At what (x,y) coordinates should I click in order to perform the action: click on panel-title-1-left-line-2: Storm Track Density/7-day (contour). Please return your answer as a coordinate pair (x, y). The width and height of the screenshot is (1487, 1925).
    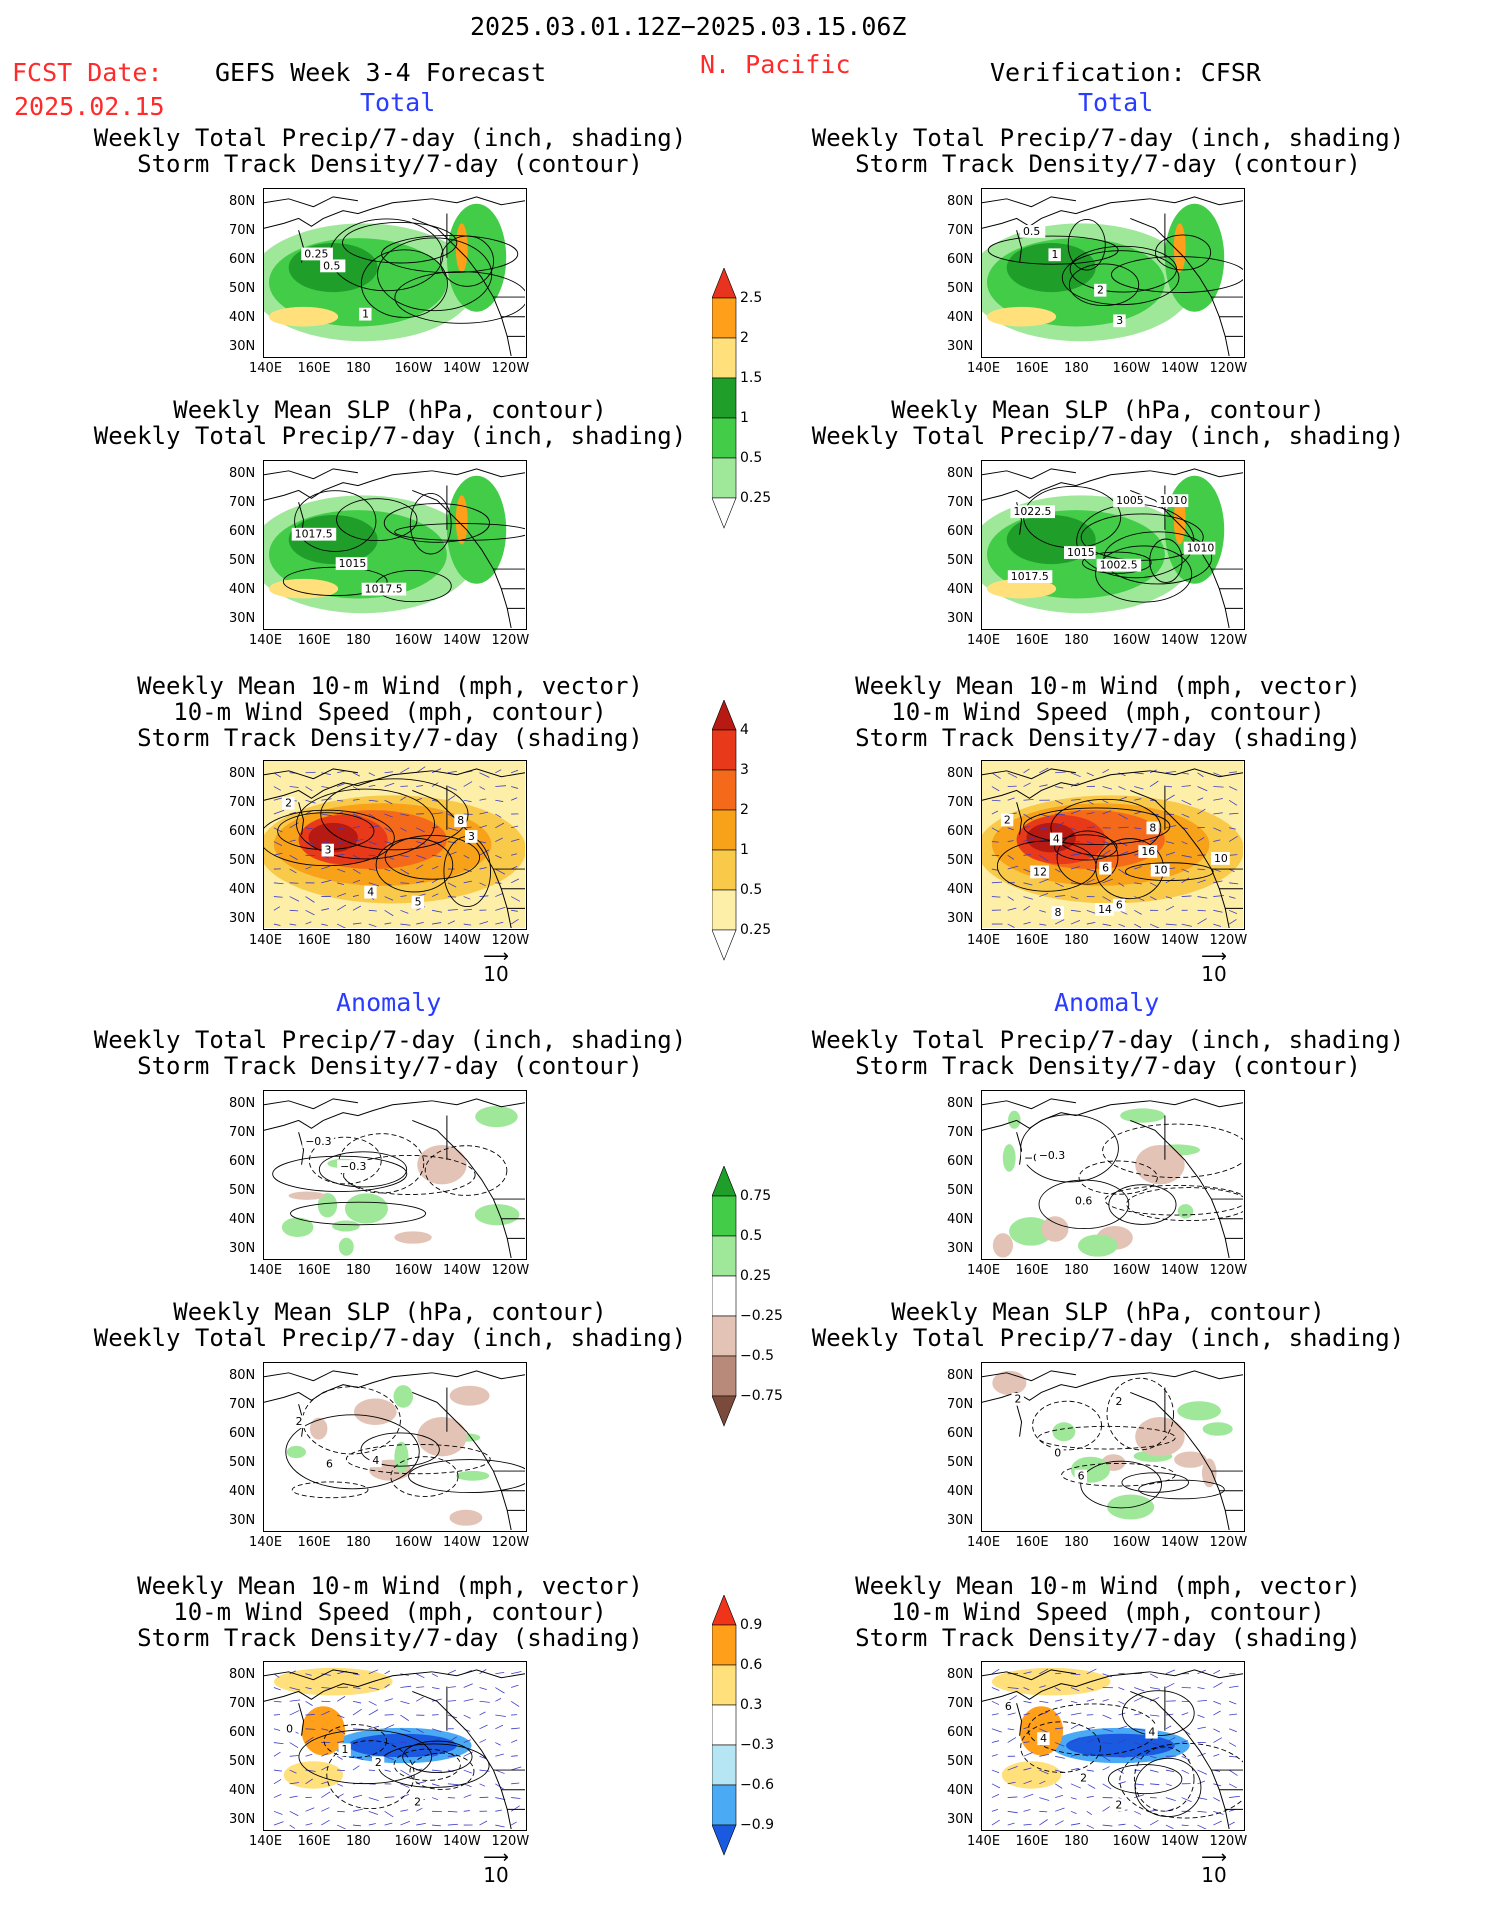
    Looking at the image, I should click on (390, 164).